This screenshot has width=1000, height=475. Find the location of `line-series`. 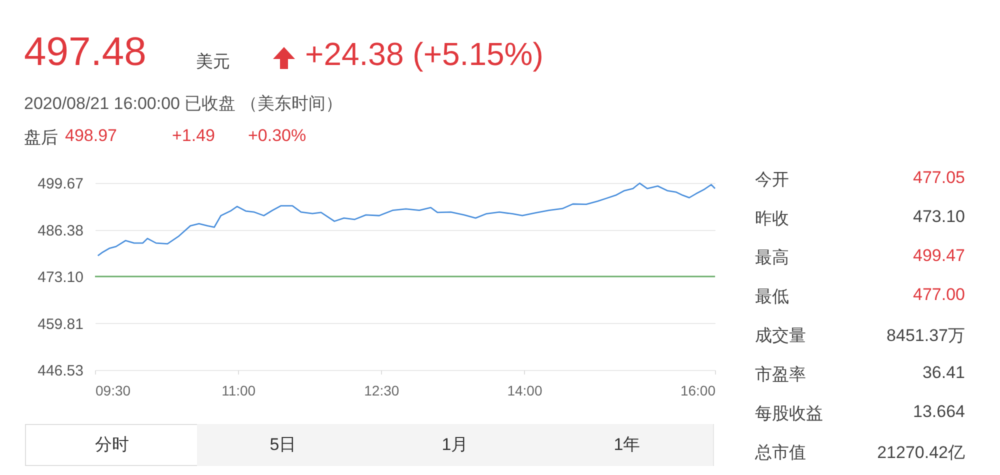

line-series is located at coordinates (406, 219).